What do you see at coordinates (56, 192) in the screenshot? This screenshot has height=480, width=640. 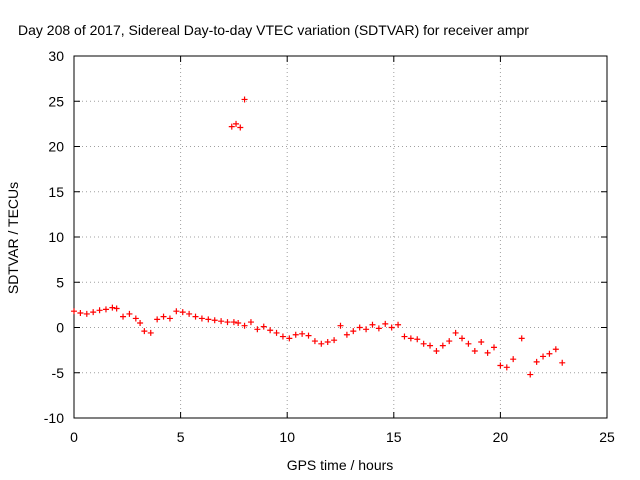 I see `y-tick-label: 15` at bounding box center [56, 192].